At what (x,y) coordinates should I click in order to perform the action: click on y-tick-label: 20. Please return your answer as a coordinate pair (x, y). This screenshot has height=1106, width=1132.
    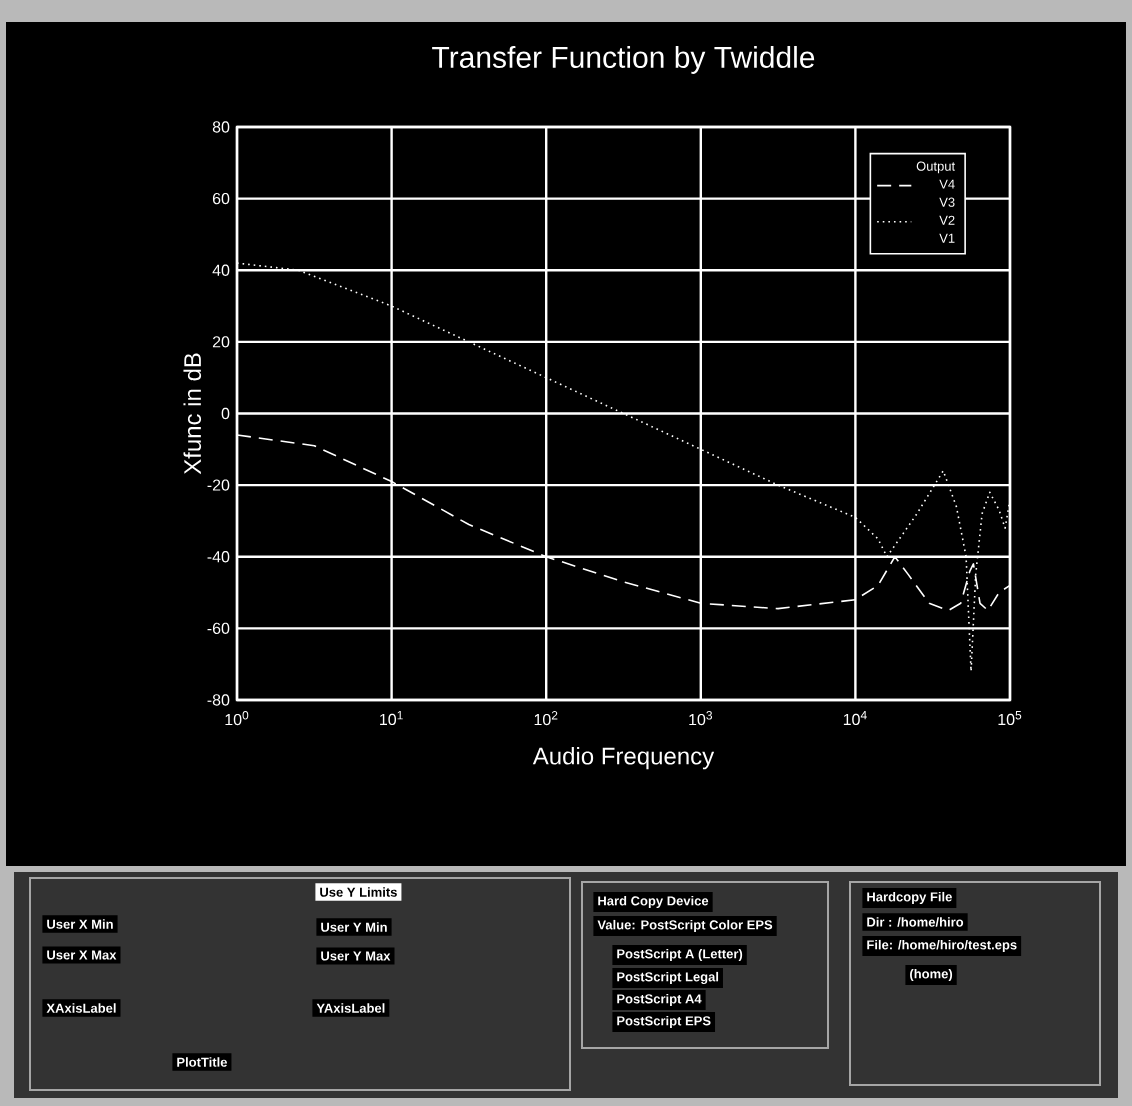
    Looking at the image, I should click on (221, 342).